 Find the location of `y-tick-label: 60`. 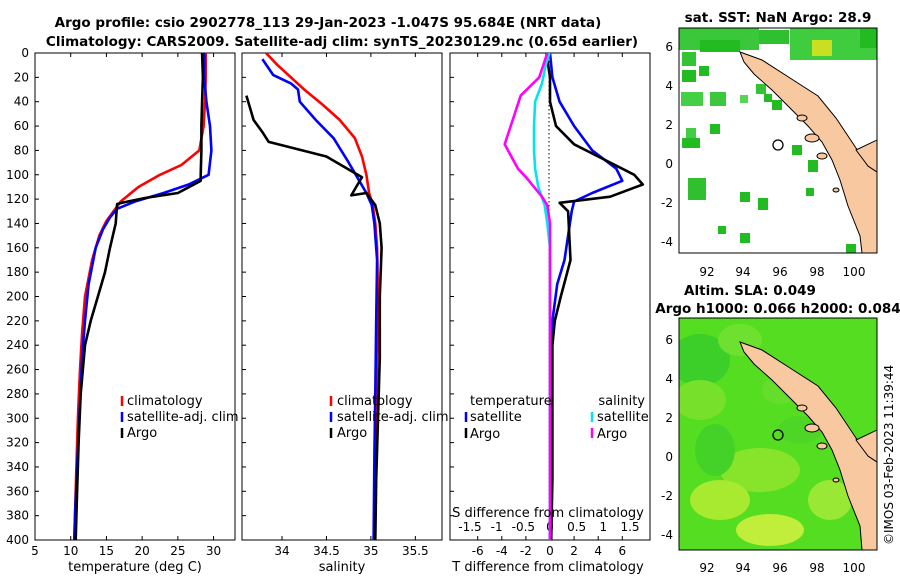

y-tick-label: 60 is located at coordinates (21, 126).